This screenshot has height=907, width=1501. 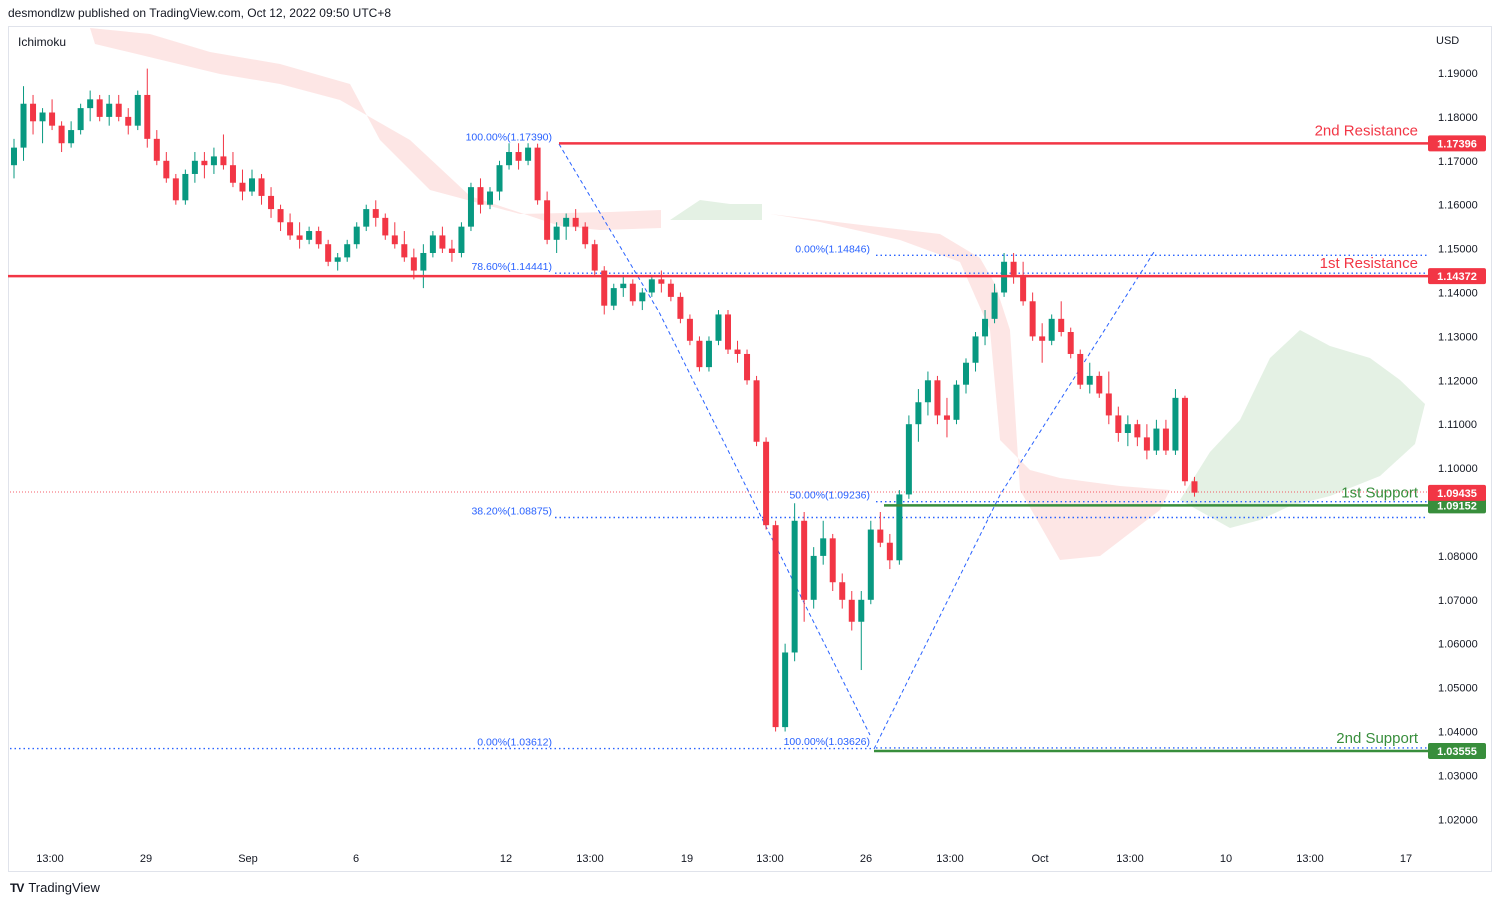 I want to click on y-tick-label: 1.17000, so click(x=1458, y=162).